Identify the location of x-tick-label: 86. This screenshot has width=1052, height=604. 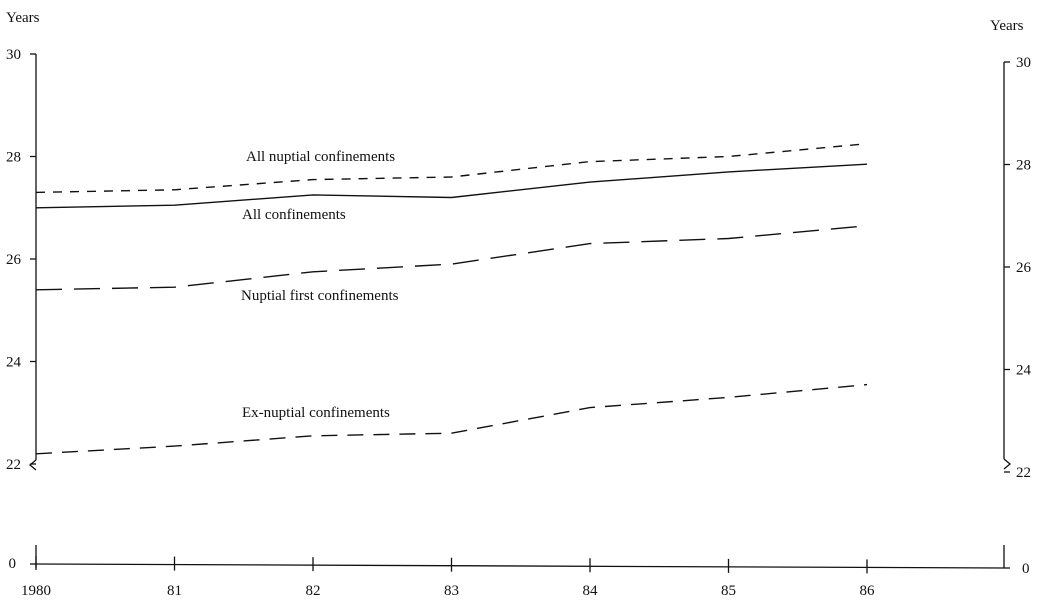
(868, 591).